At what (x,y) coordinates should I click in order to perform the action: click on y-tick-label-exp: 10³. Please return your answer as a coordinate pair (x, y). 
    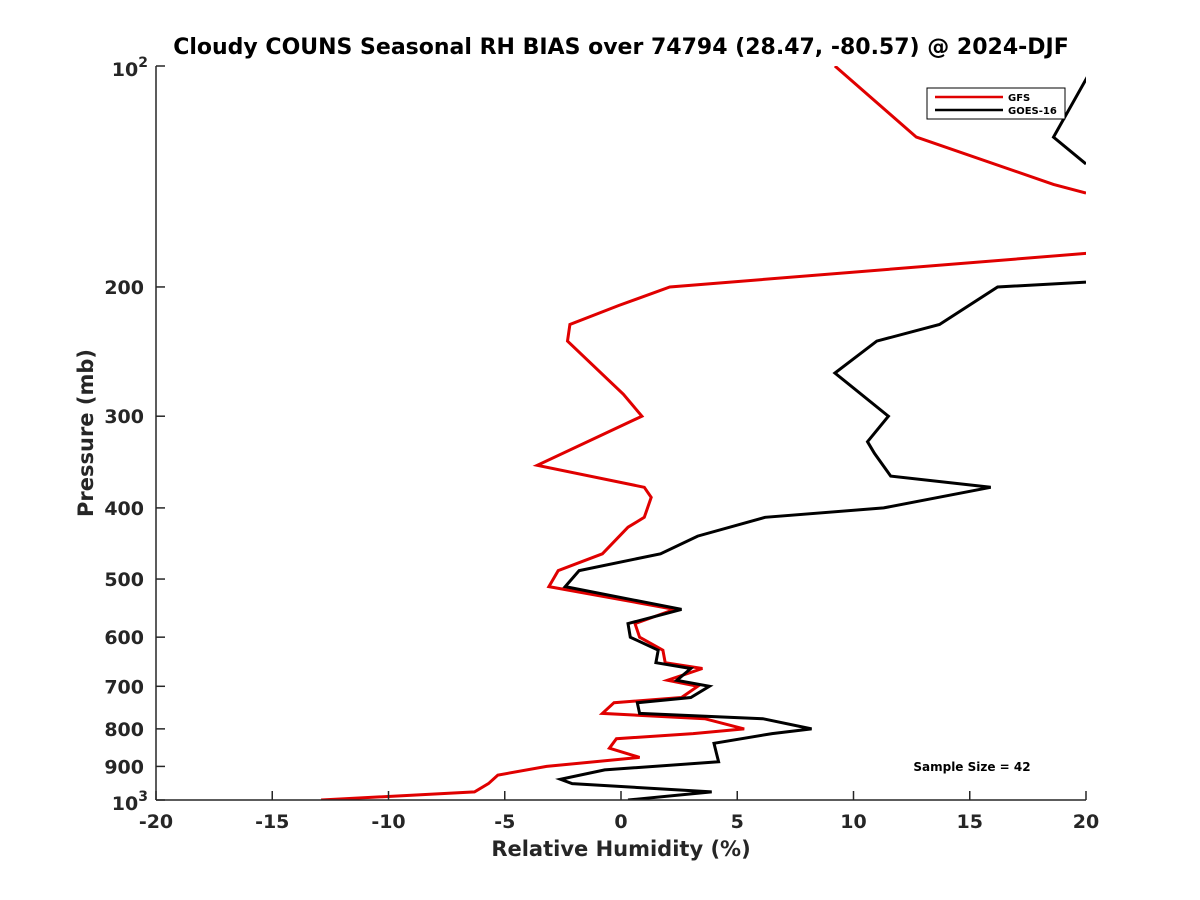
    Looking at the image, I should click on (130, 802).